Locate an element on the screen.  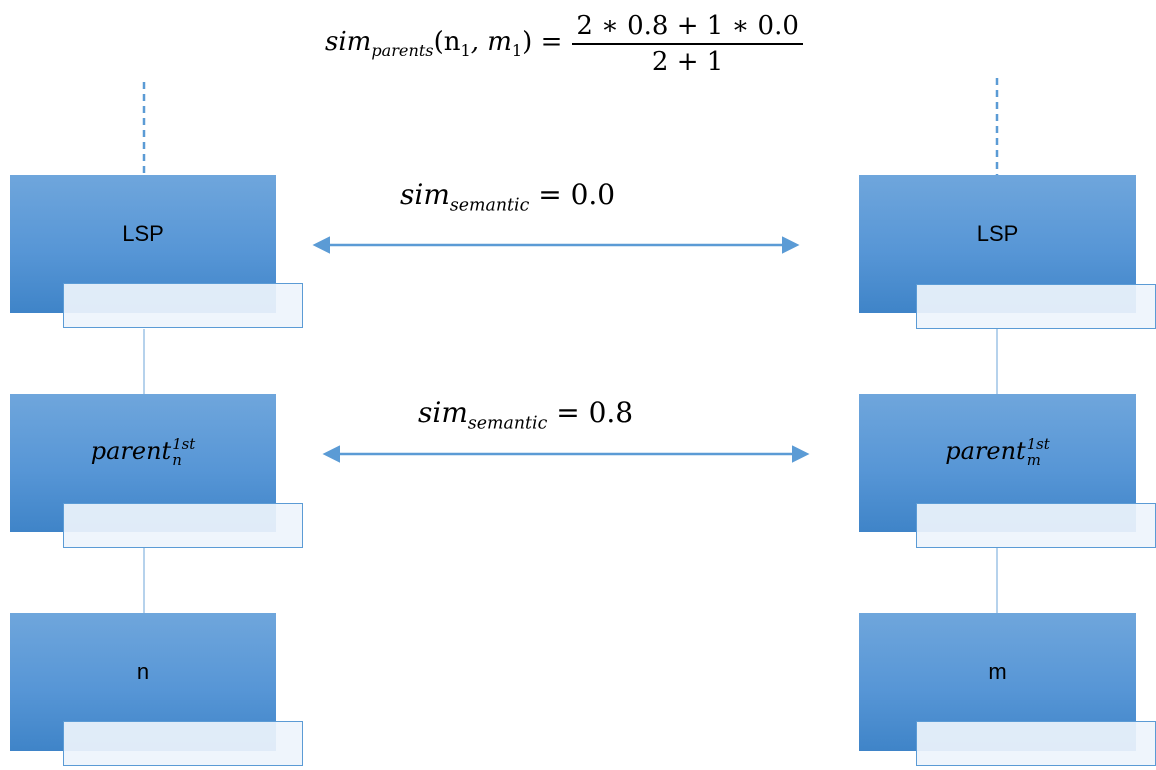
left-parent-label: parent 1st n is located at coordinates (143, 452).